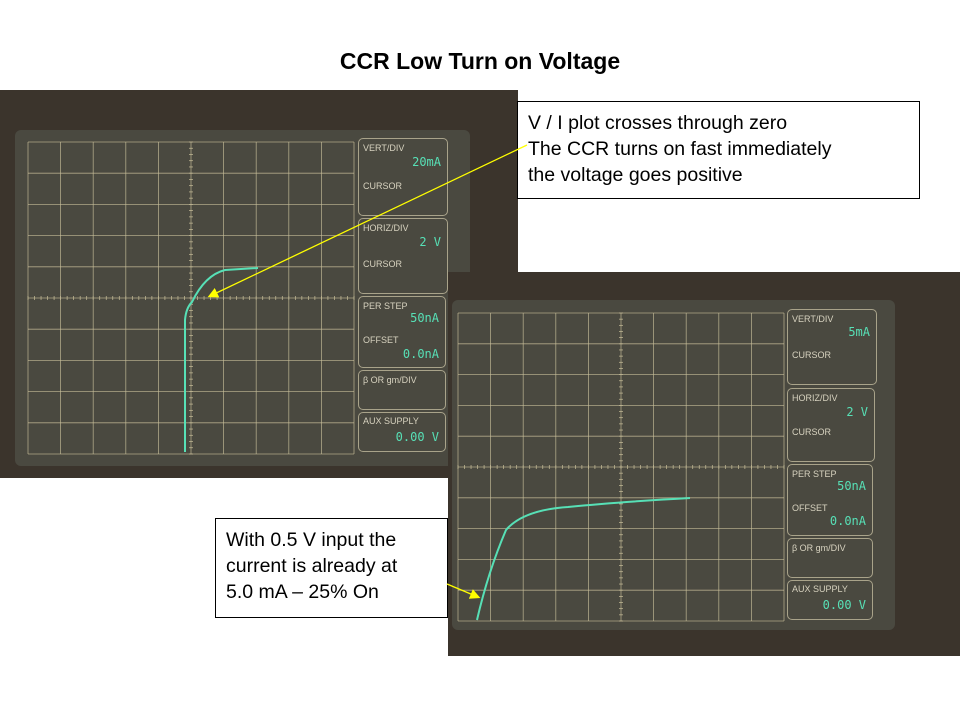 This screenshot has height=720, width=960. I want to click on vert-div-panel: VERT/DIV 5mA CURSOR, so click(832, 347).